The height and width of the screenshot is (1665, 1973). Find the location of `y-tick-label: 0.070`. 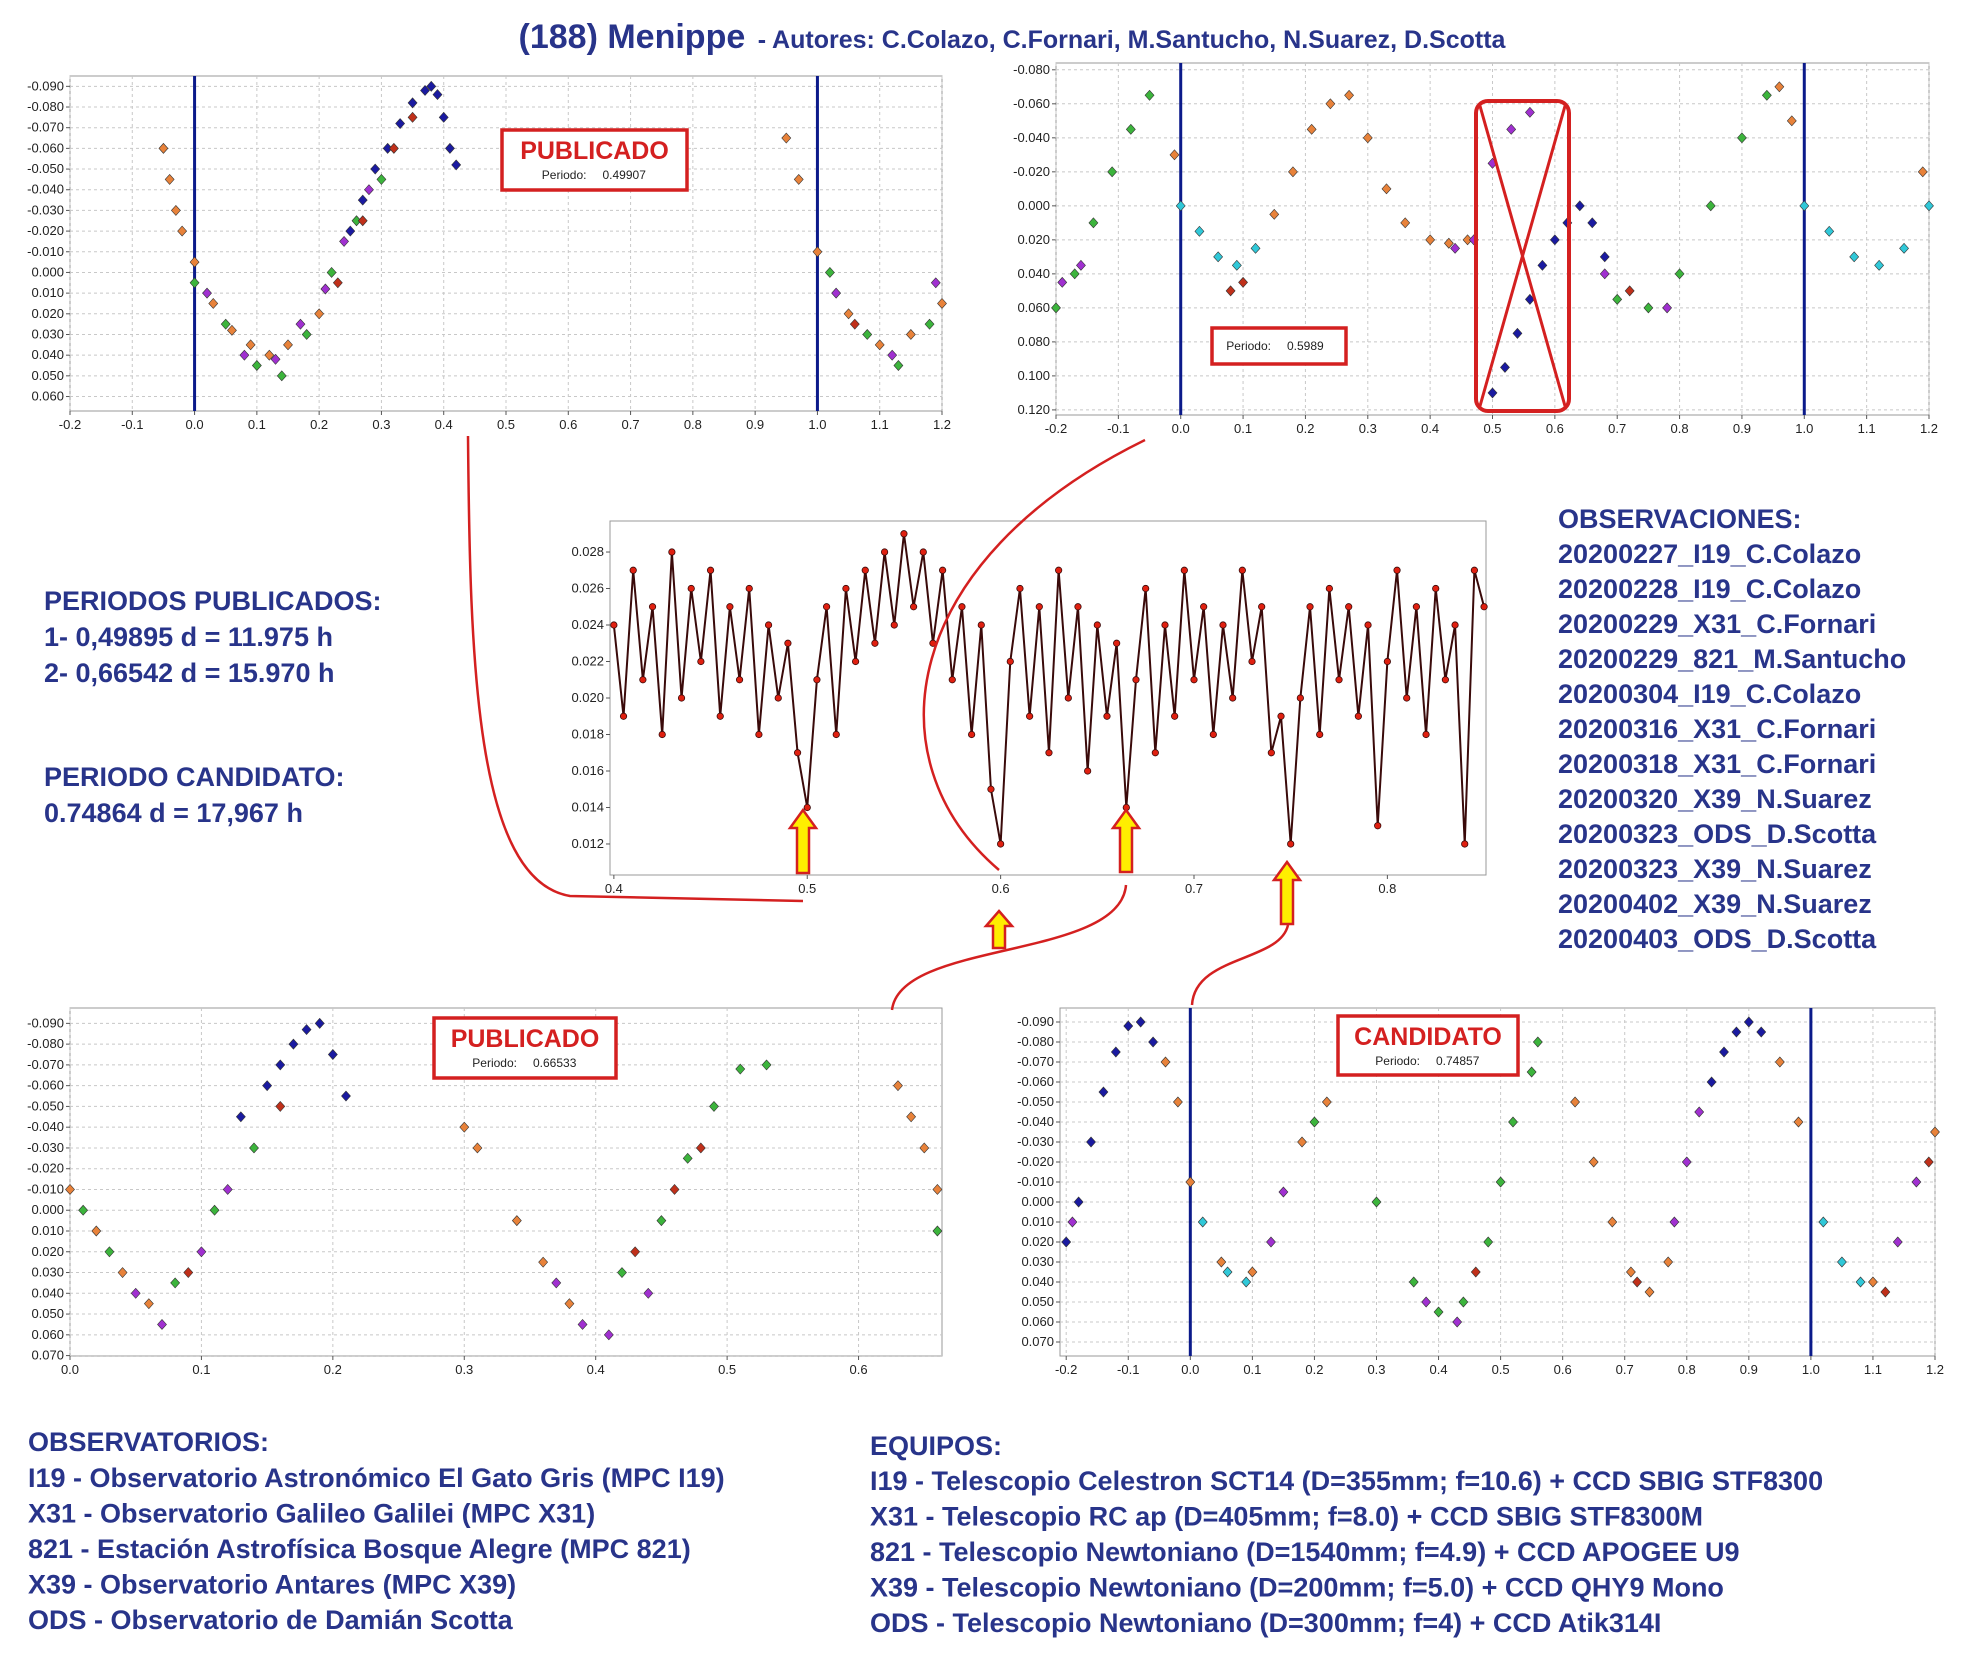

y-tick-label: 0.070 is located at coordinates (47, 1355).